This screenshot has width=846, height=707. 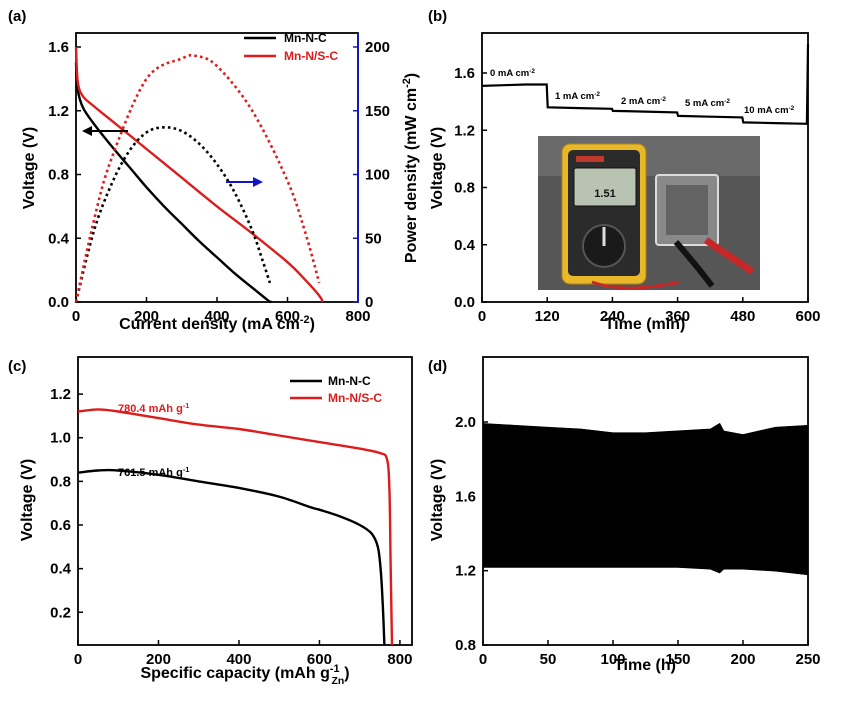 What do you see at coordinates (729, 256) in the screenshot?
I see `red-clip-lead` at bounding box center [729, 256].